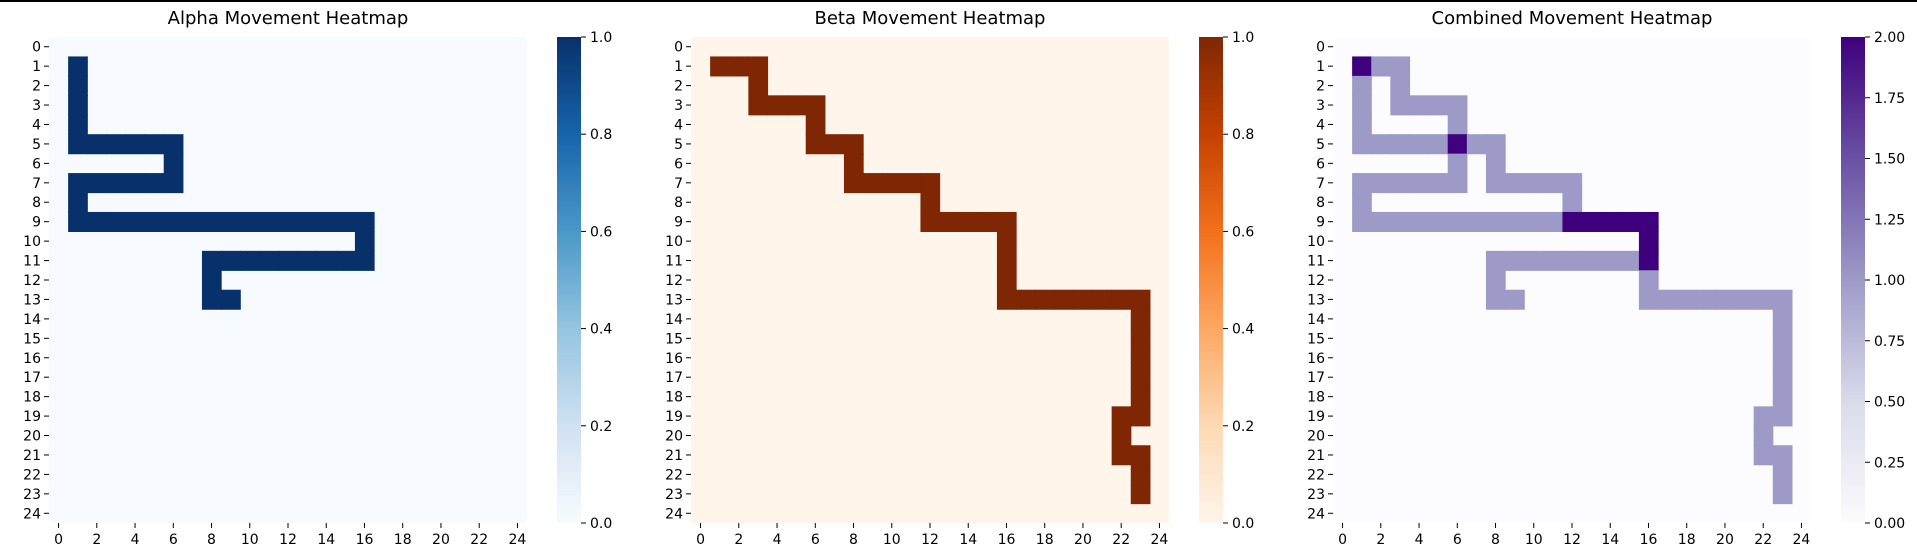 Image resolution: width=1917 pixels, height=556 pixels. Describe the element at coordinates (1316, 242) in the screenshot. I see `combined-y-tick-label: 10` at that location.